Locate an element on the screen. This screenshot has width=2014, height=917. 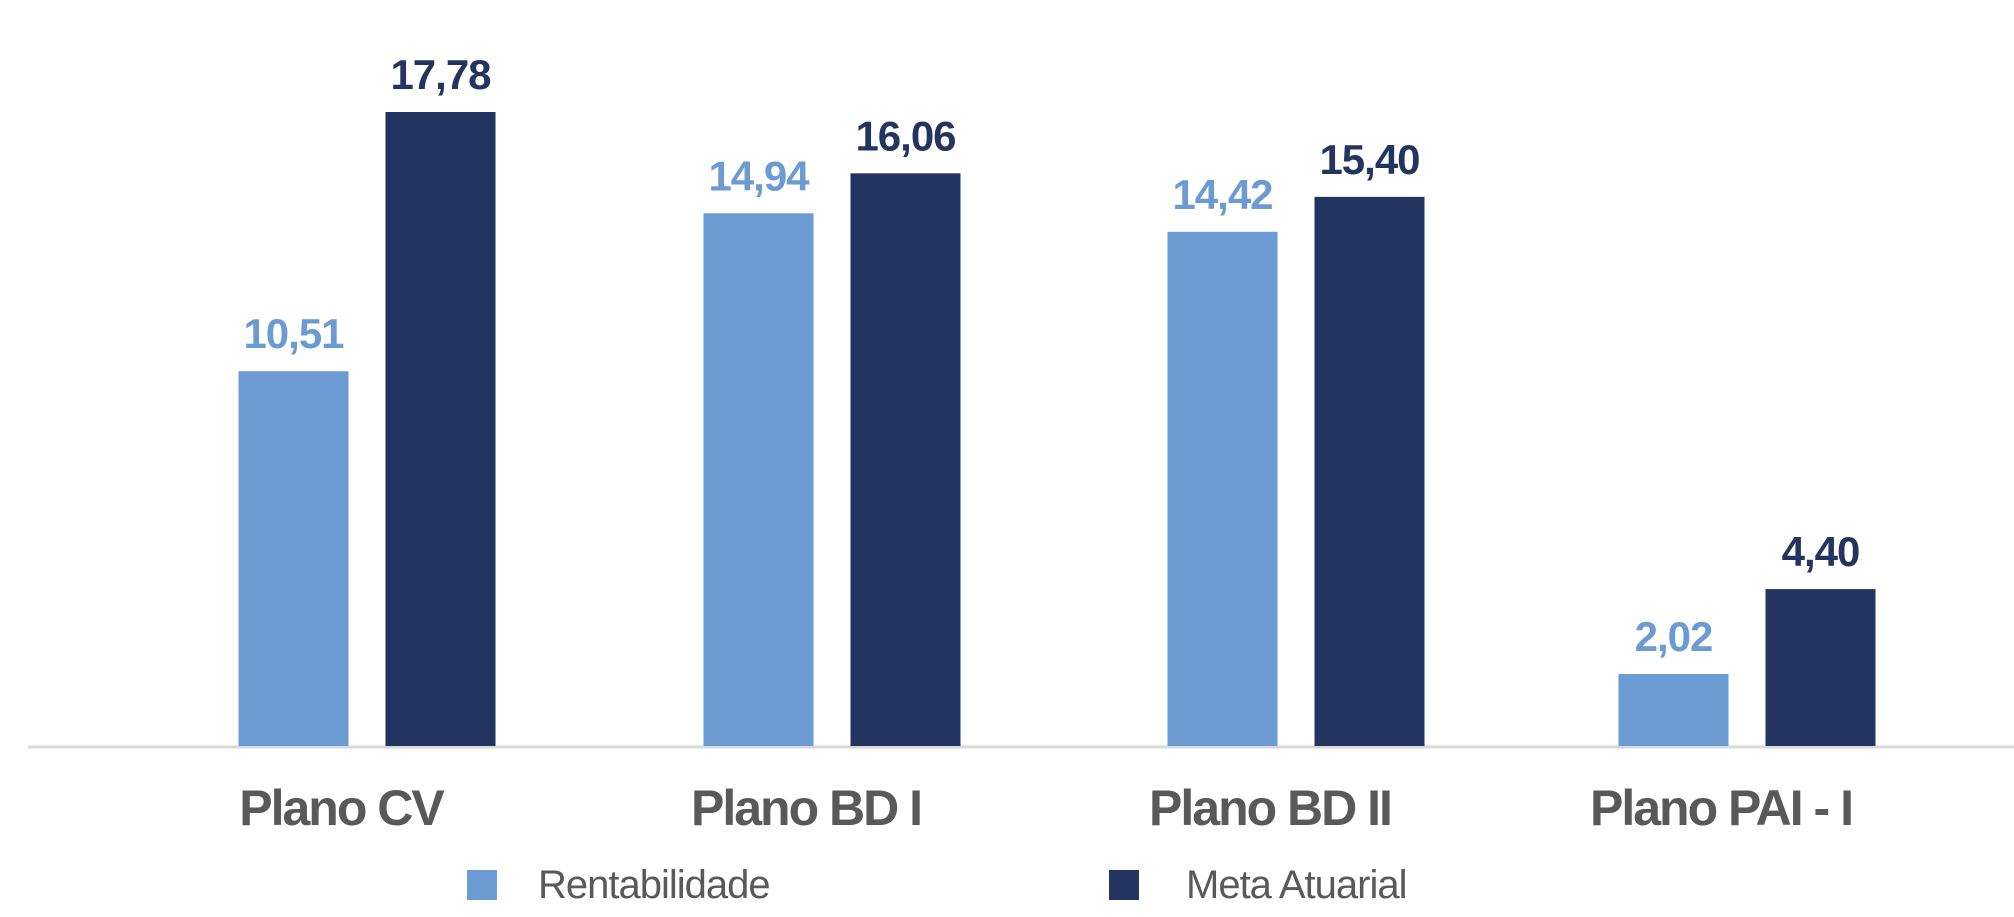
bar-rentabilidade-plano-pai-i is located at coordinates (1673, 709).